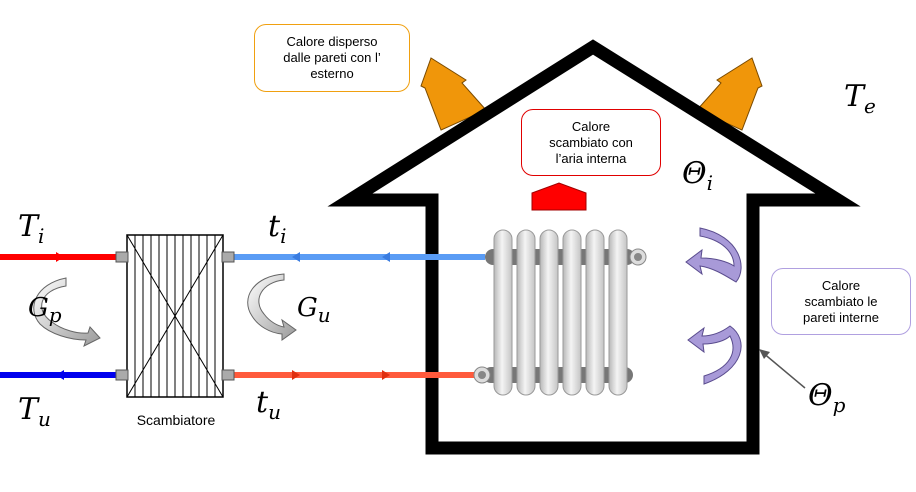 The image size is (916, 492). Describe the element at coordinates (559, 196) in the screenshot. I see `internal-air-heat-arrow` at that location.